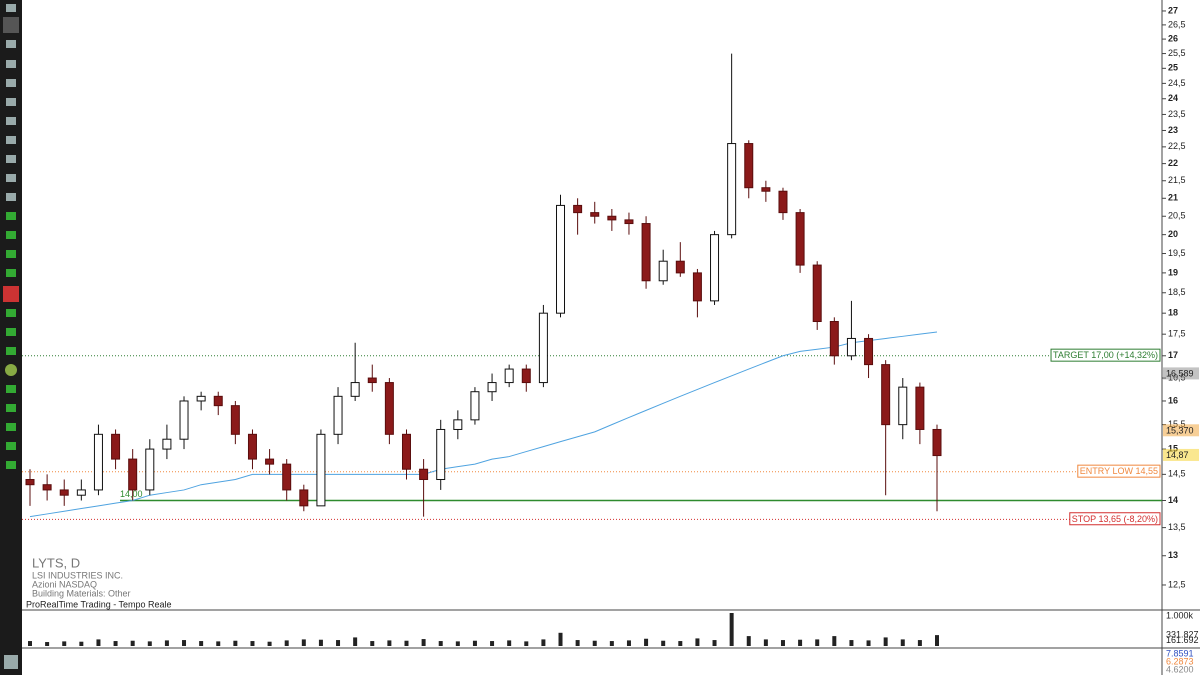  Describe the element at coordinates (81, 593) in the screenshot. I see `sector: Building Materials: Other` at that location.